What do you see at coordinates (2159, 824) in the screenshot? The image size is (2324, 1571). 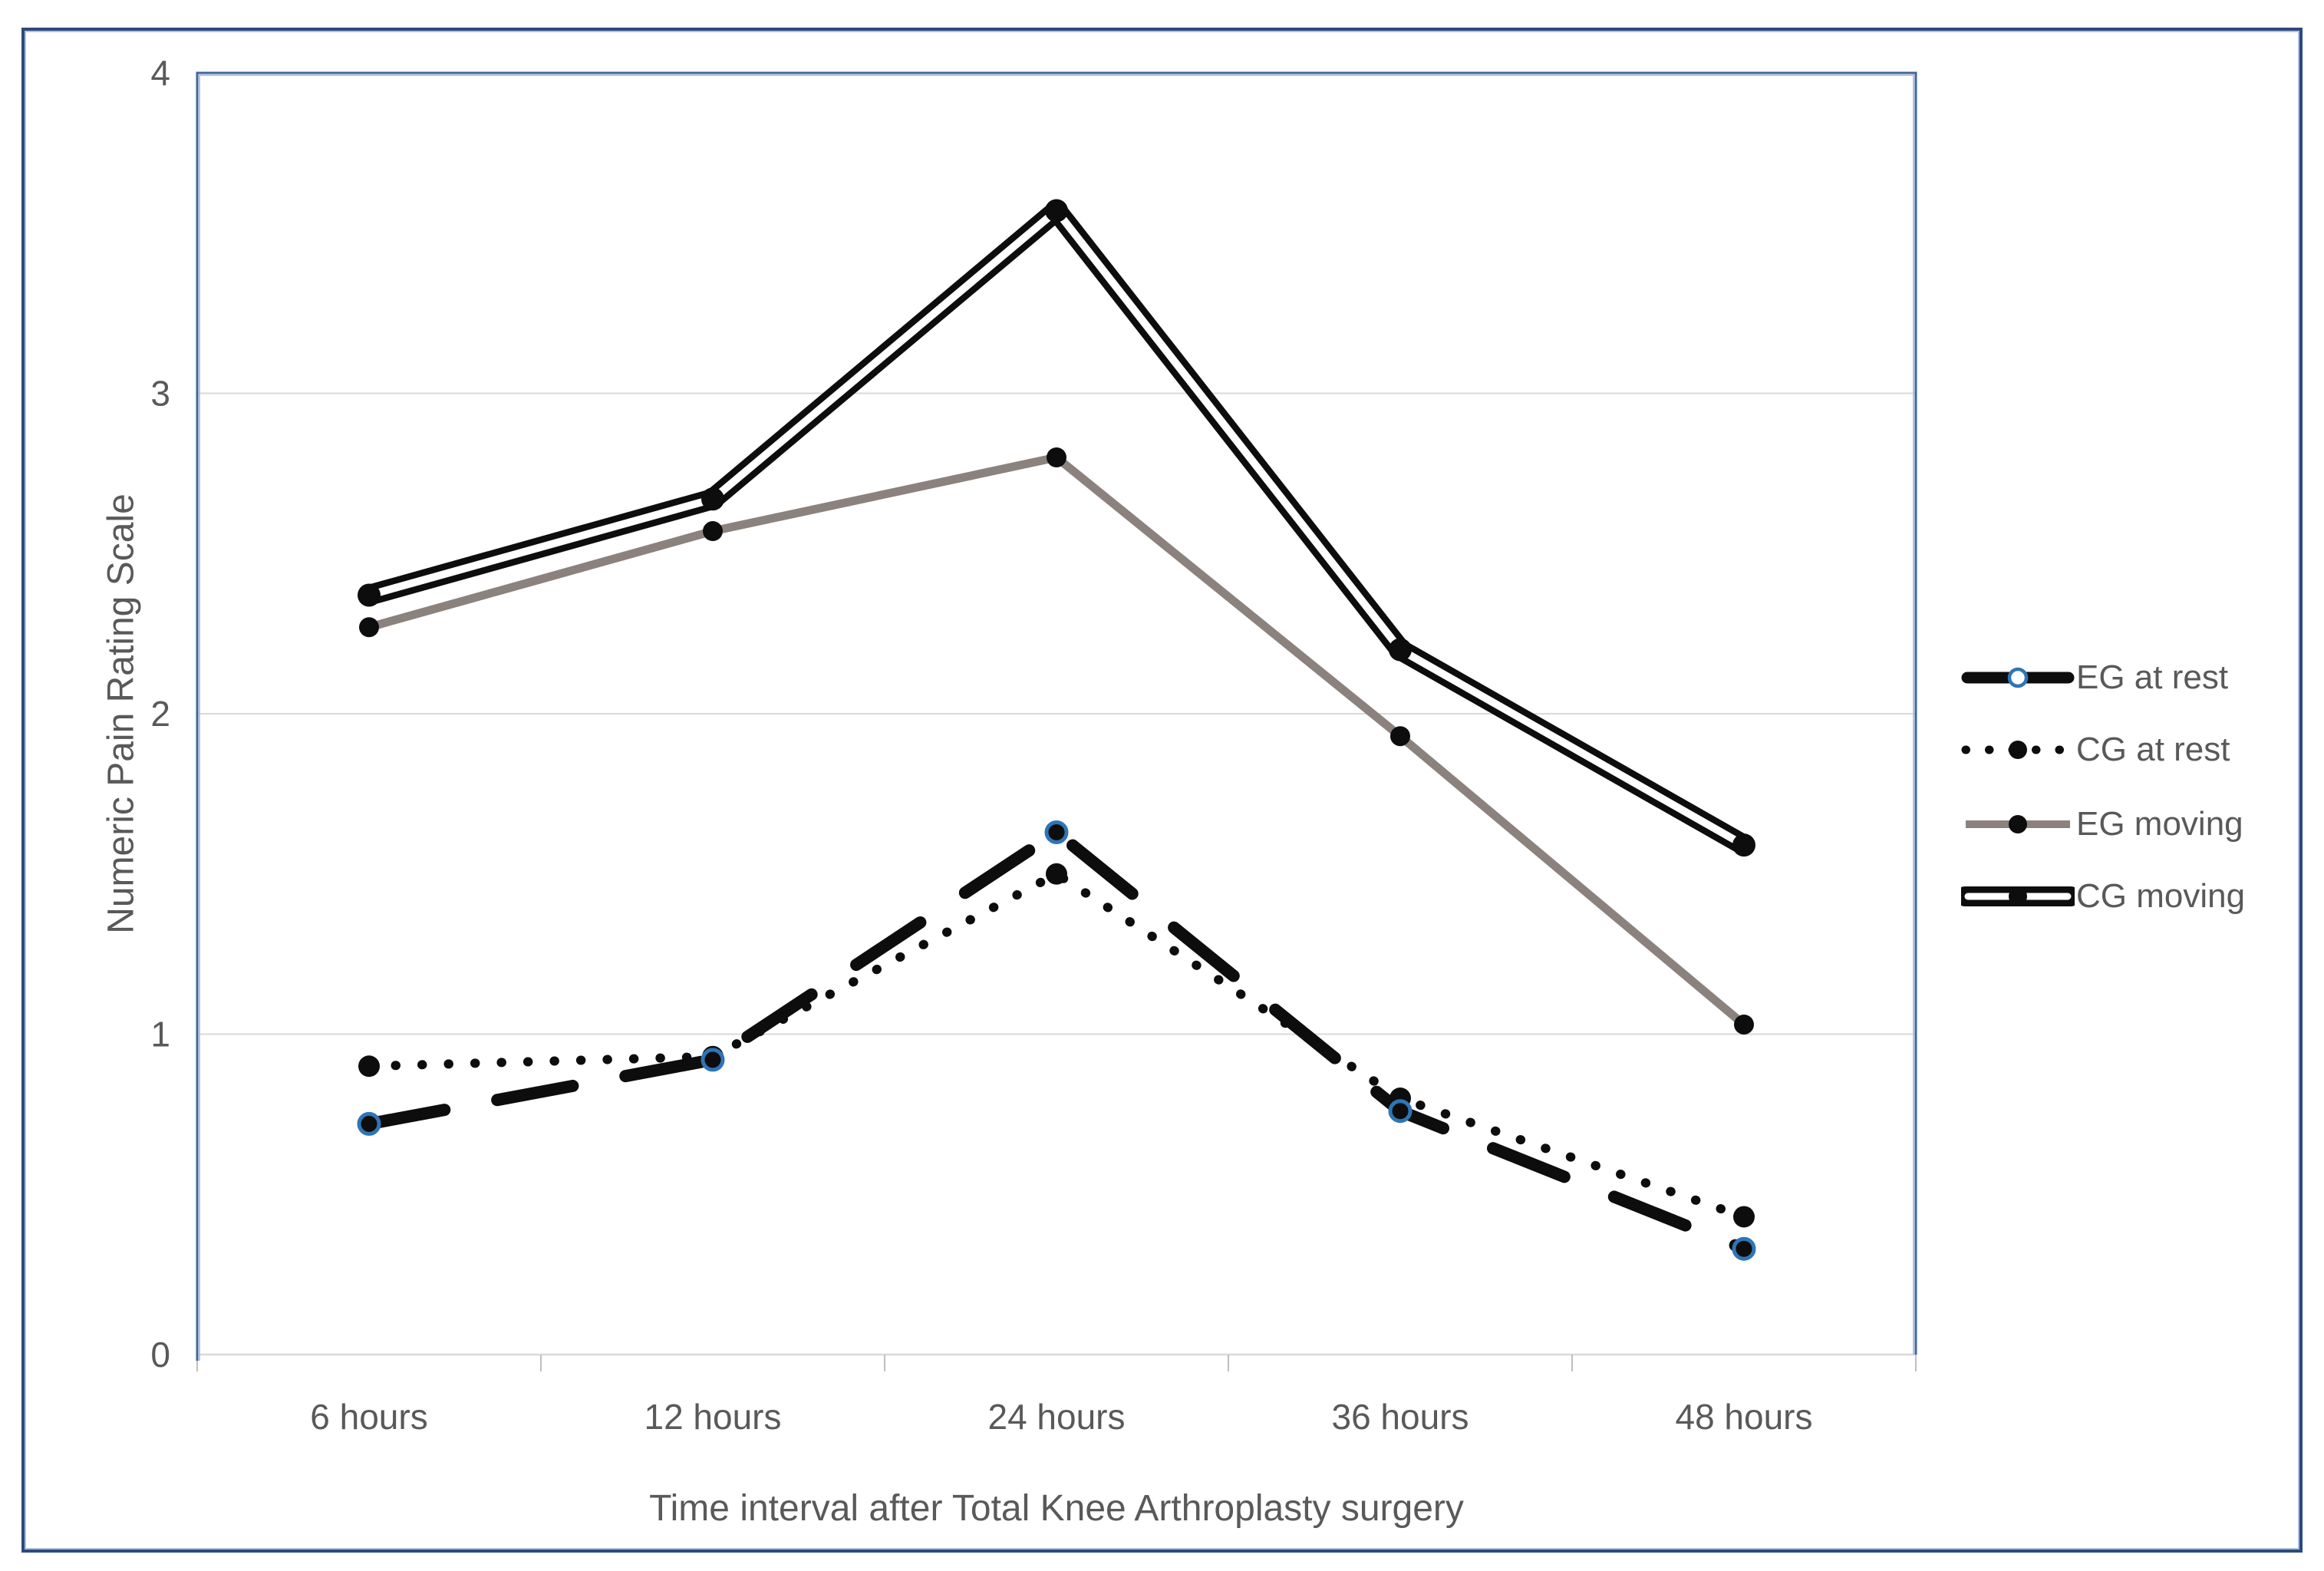 I see `legend-label: EG moving` at bounding box center [2159, 824].